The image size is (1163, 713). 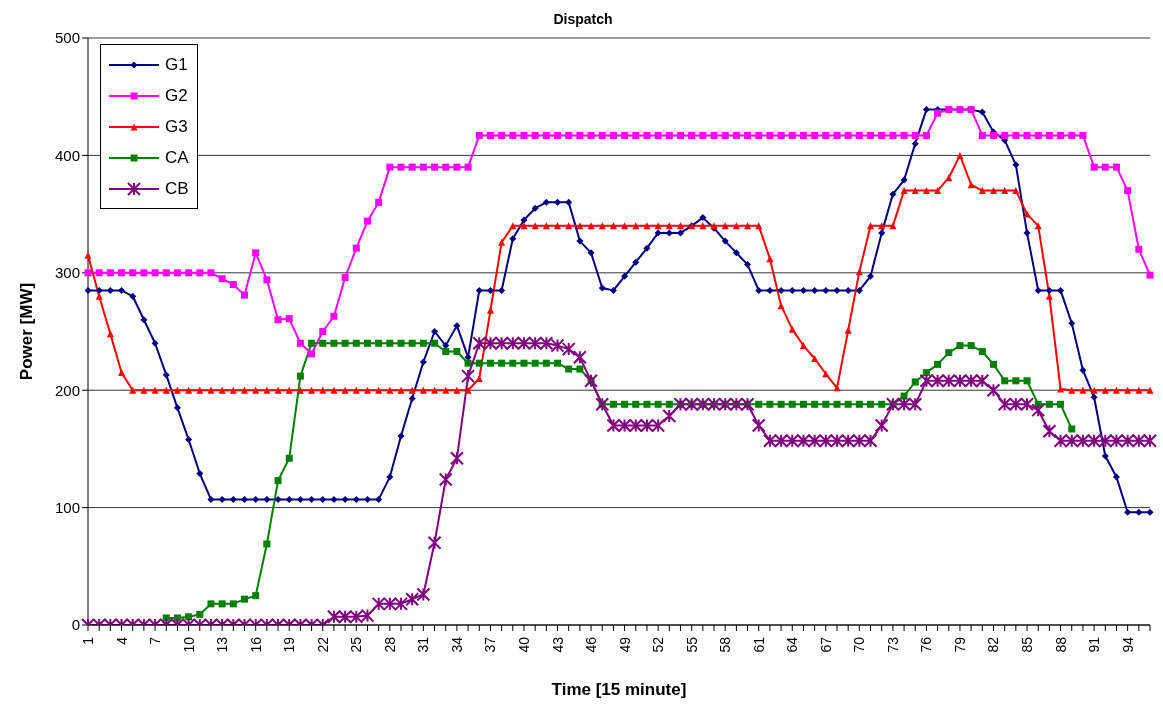 What do you see at coordinates (959, 644) in the screenshot?
I see `x-tick-label: 79` at bounding box center [959, 644].